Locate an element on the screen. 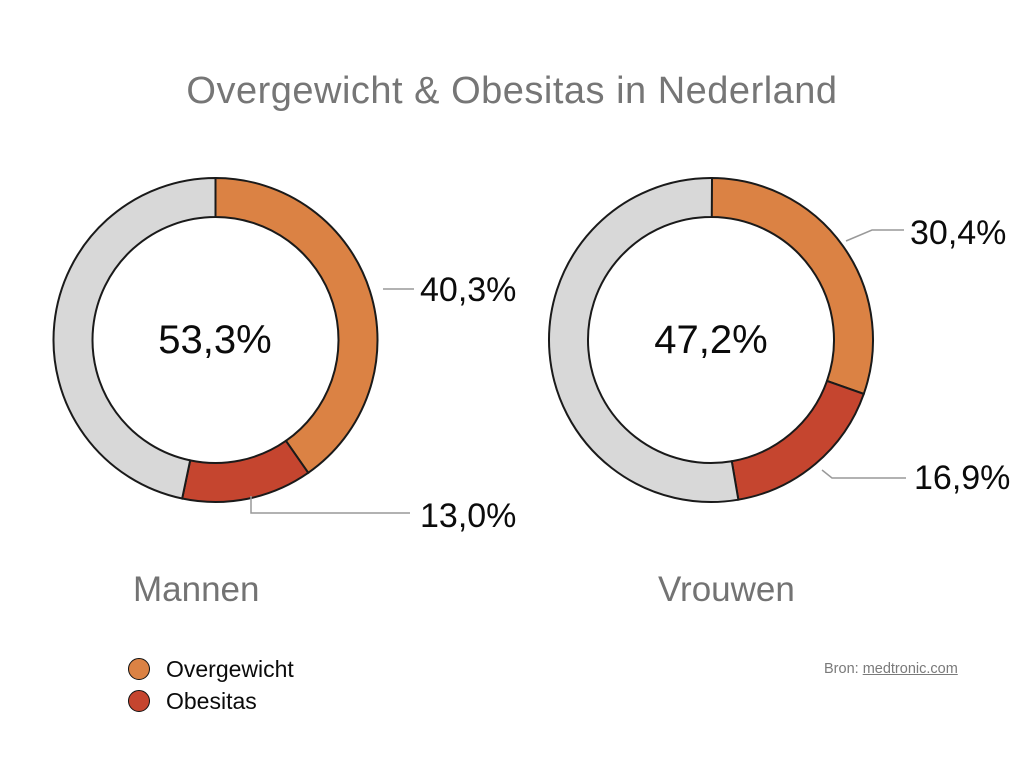  legend-label-obesitas: Obesitas is located at coordinates (211, 701).